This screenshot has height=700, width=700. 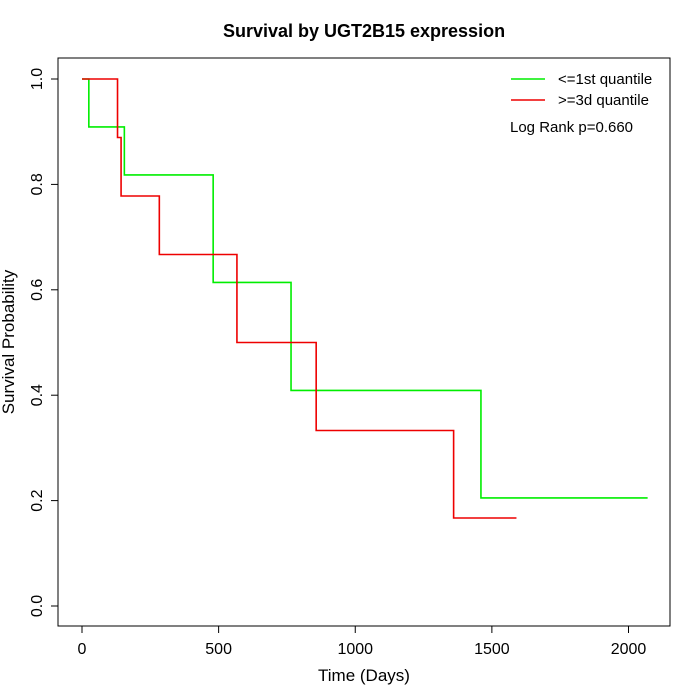 What do you see at coordinates (364, 31) in the screenshot?
I see `chart-title: Survival by UGT2B15 expression` at bounding box center [364, 31].